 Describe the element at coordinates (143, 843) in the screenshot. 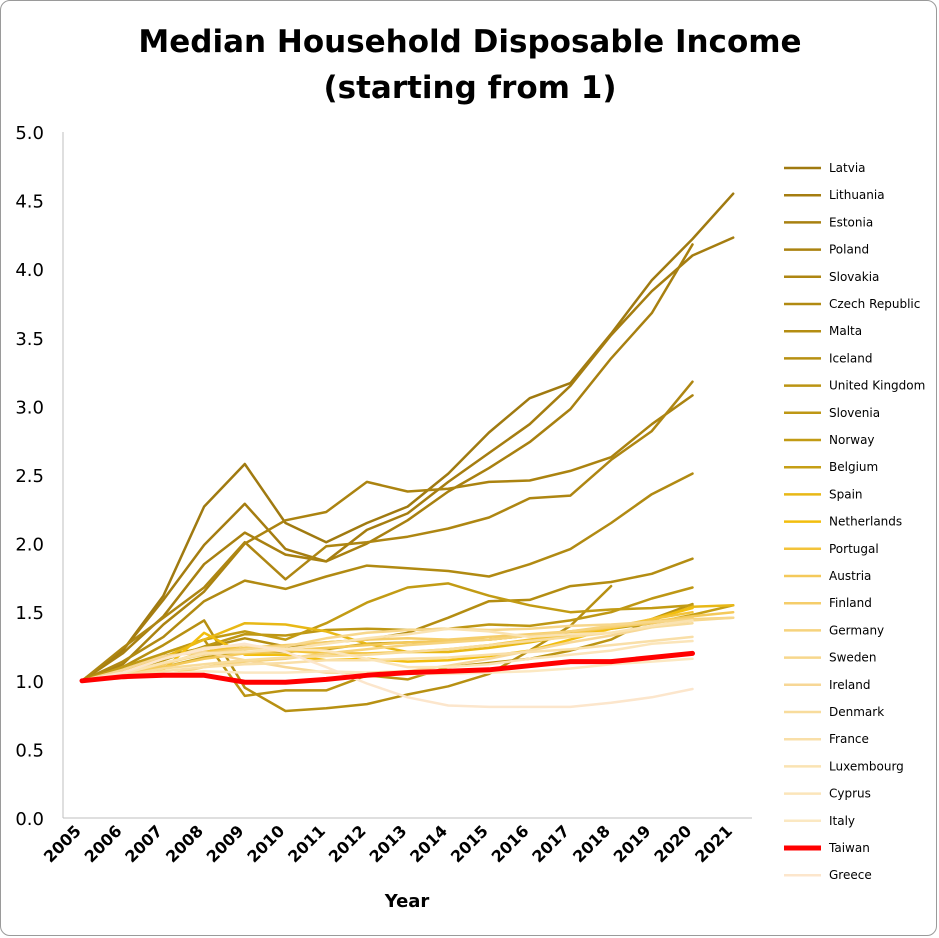

I see `x-tick-label: 2007` at that location.